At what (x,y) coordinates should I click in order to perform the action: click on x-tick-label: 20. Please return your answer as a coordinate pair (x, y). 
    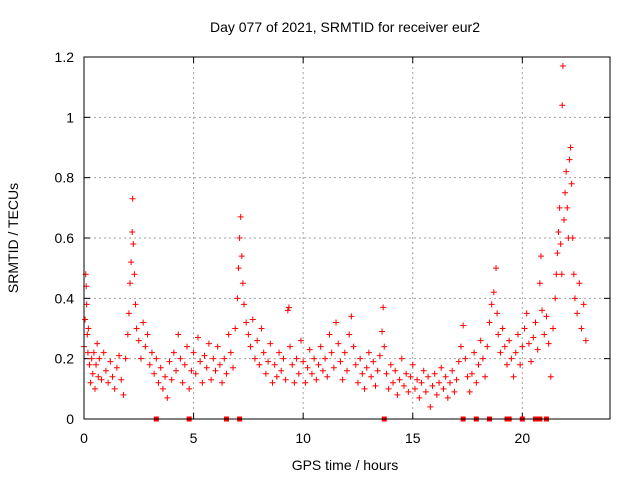
    Looking at the image, I should click on (523, 438).